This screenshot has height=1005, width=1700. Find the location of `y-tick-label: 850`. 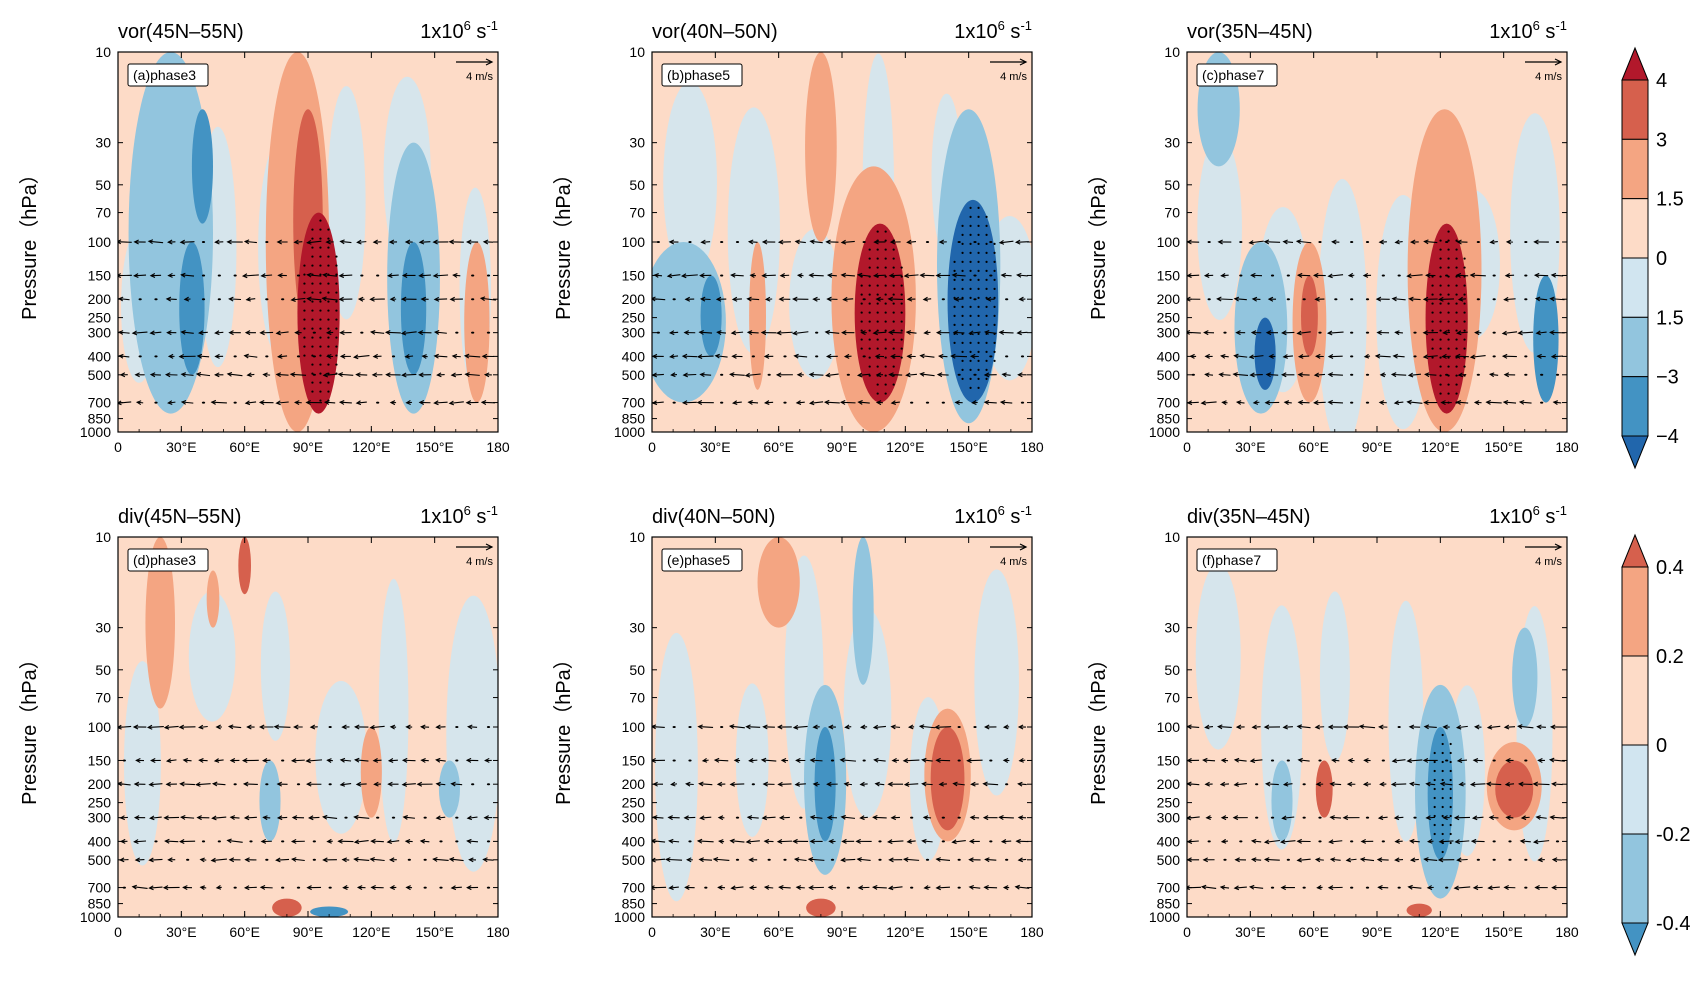

y-tick-label: 850 is located at coordinates (100, 904).